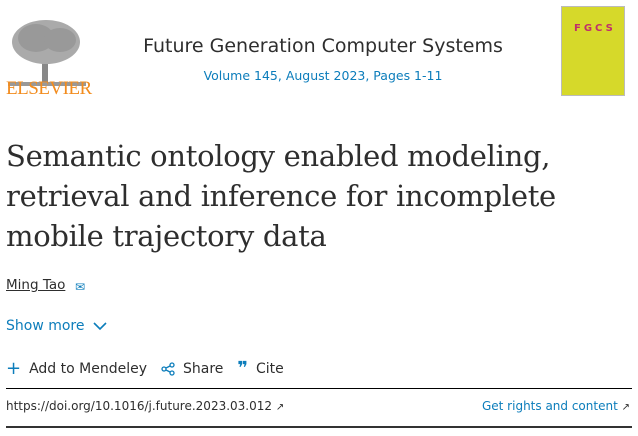 This screenshot has width=638, height=436. What do you see at coordinates (323, 46) in the screenshot?
I see `journal-title: Future Generation Computer Systems` at bounding box center [323, 46].